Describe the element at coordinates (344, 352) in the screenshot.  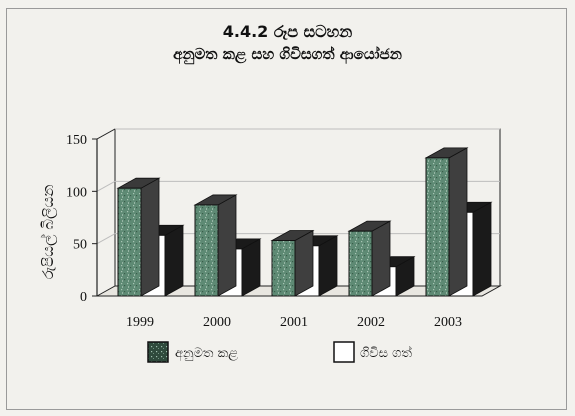
I see `legend-swatch-agreed` at that location.